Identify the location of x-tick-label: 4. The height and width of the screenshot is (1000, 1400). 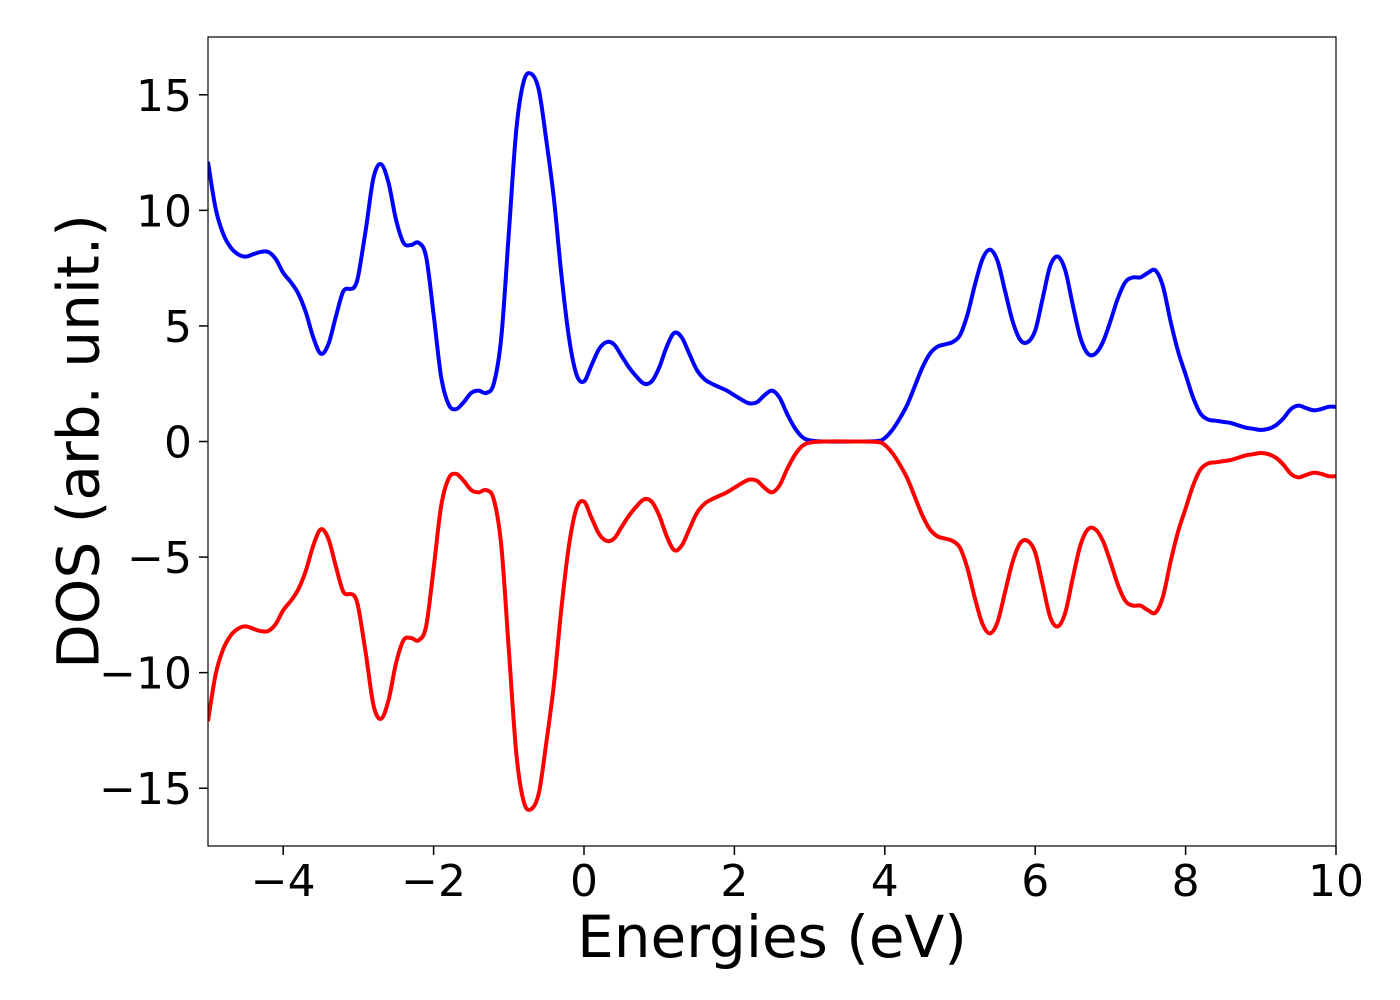
(885, 881).